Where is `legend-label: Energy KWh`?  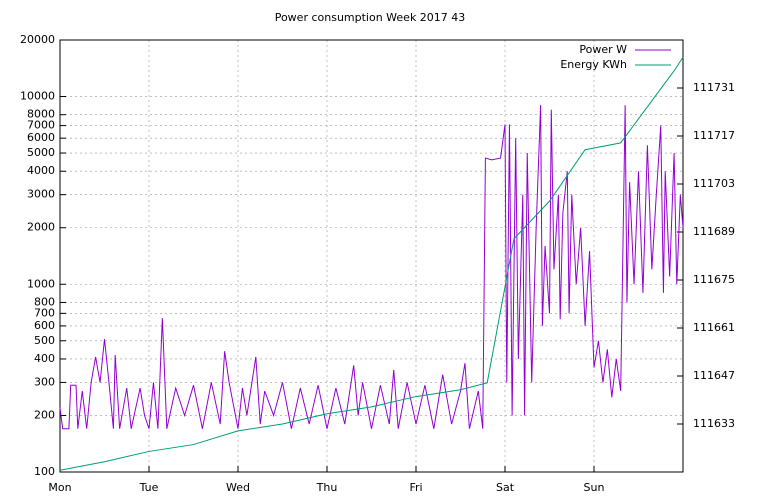
legend-label: Energy KWh is located at coordinates (593, 64).